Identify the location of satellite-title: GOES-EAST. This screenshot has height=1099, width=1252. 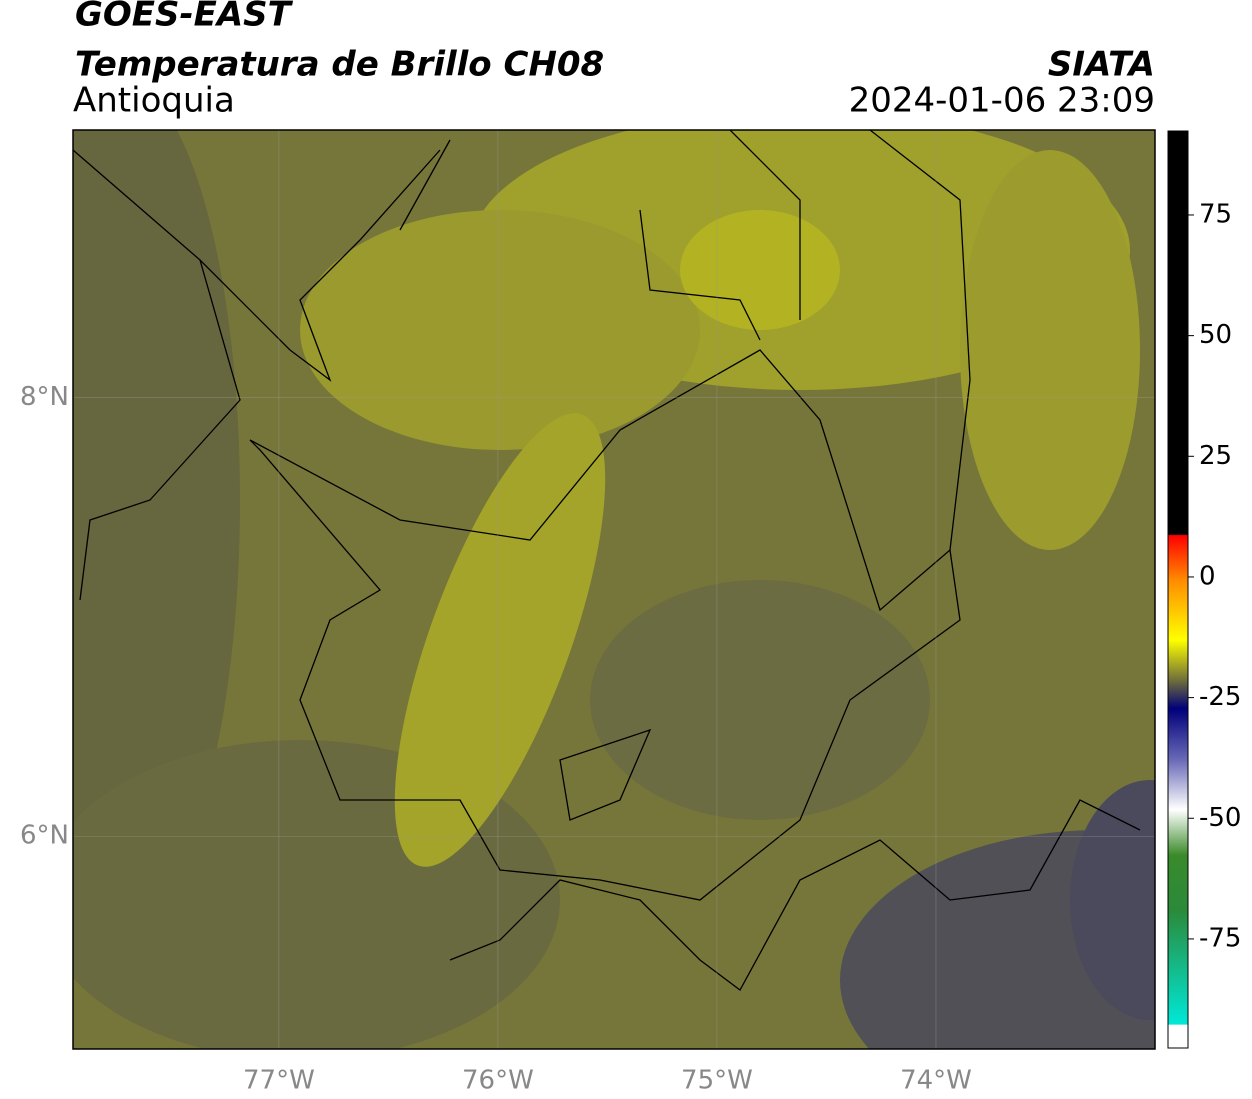
(184, 17).